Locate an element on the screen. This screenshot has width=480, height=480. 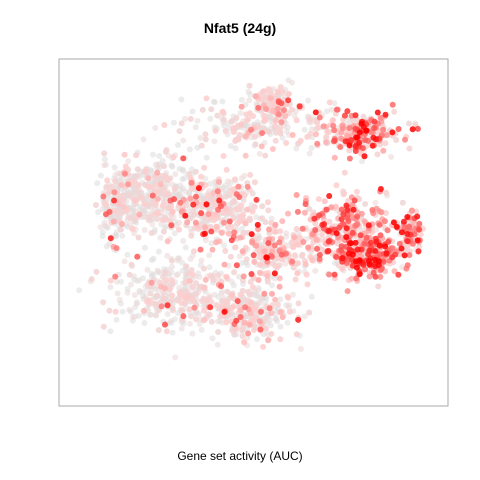
data-point-1955 is located at coordinates (115, 311).